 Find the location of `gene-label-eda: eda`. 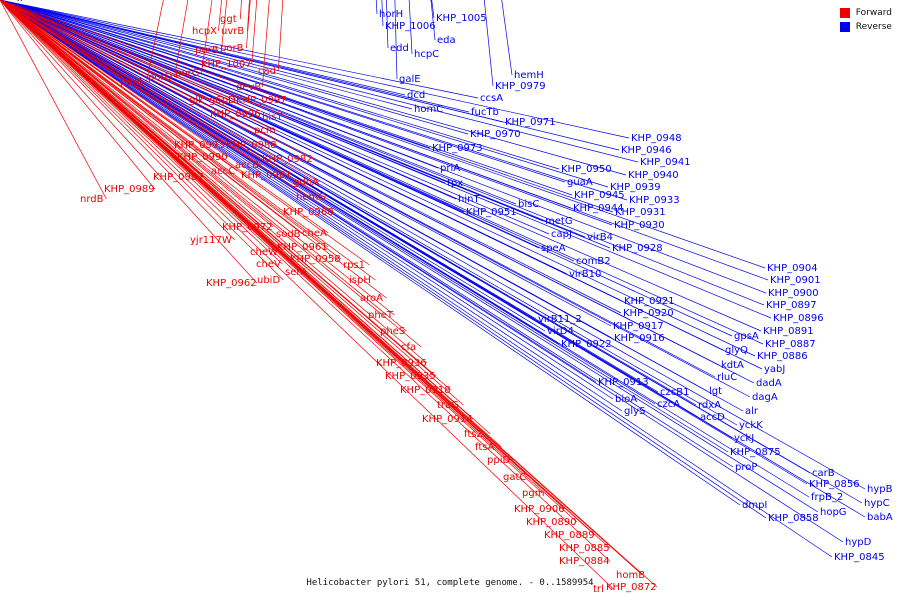

gene-label-eda: eda is located at coordinates (446, 40).